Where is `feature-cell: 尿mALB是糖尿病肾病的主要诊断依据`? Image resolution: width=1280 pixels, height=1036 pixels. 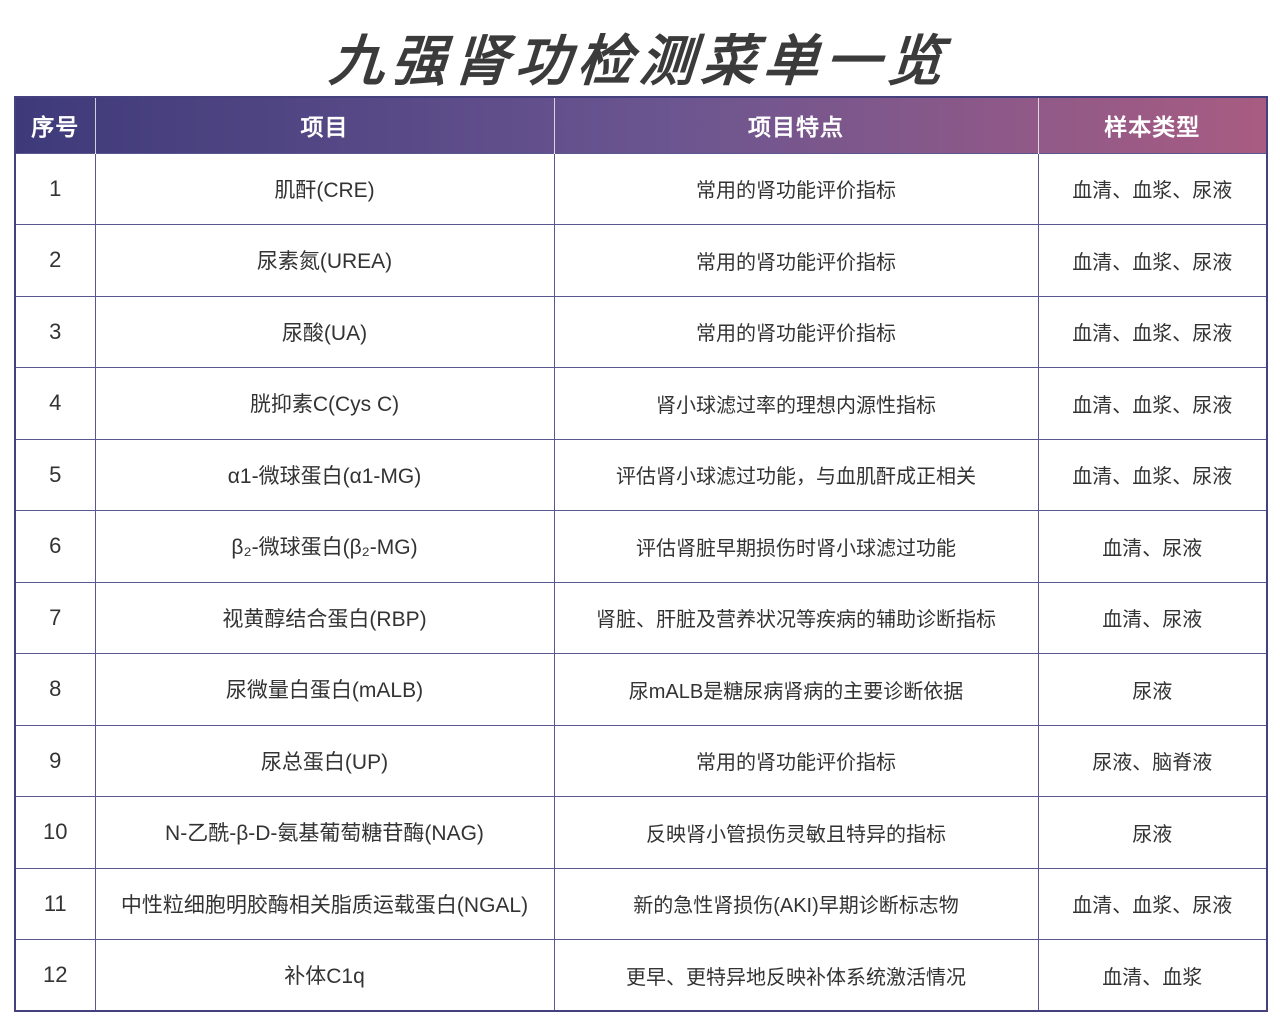 feature-cell: 尿mALB是糖尿病肾病的主要诊断依据 is located at coordinates (796, 689).